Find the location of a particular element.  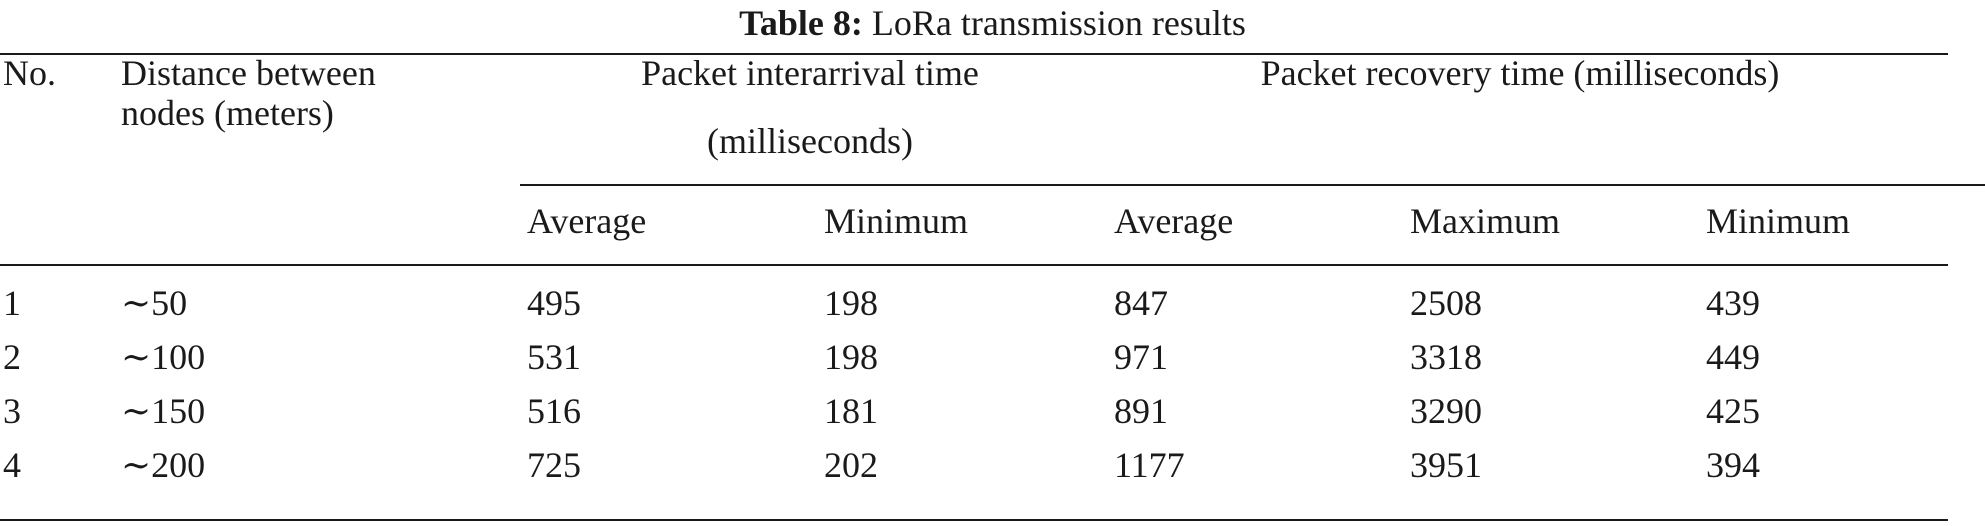

header-distance-line2: nodes (meters) is located at coordinates (227, 113).